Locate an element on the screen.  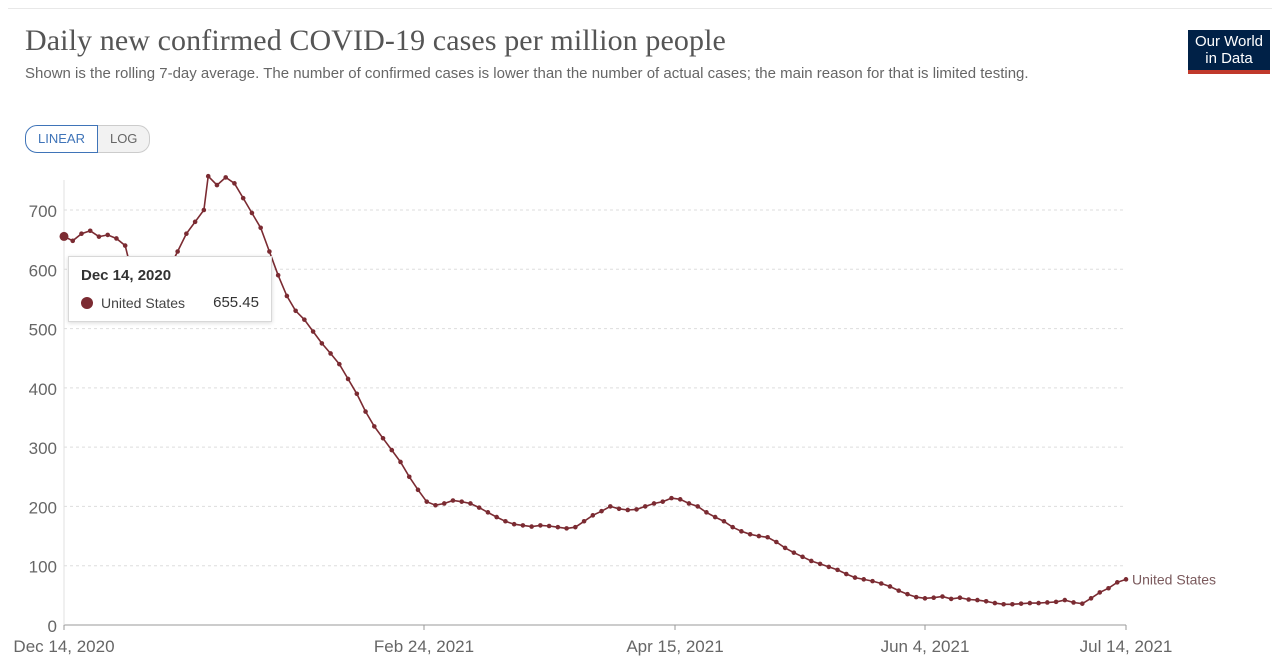
log-scale-button: LOG is located at coordinates (124, 139).